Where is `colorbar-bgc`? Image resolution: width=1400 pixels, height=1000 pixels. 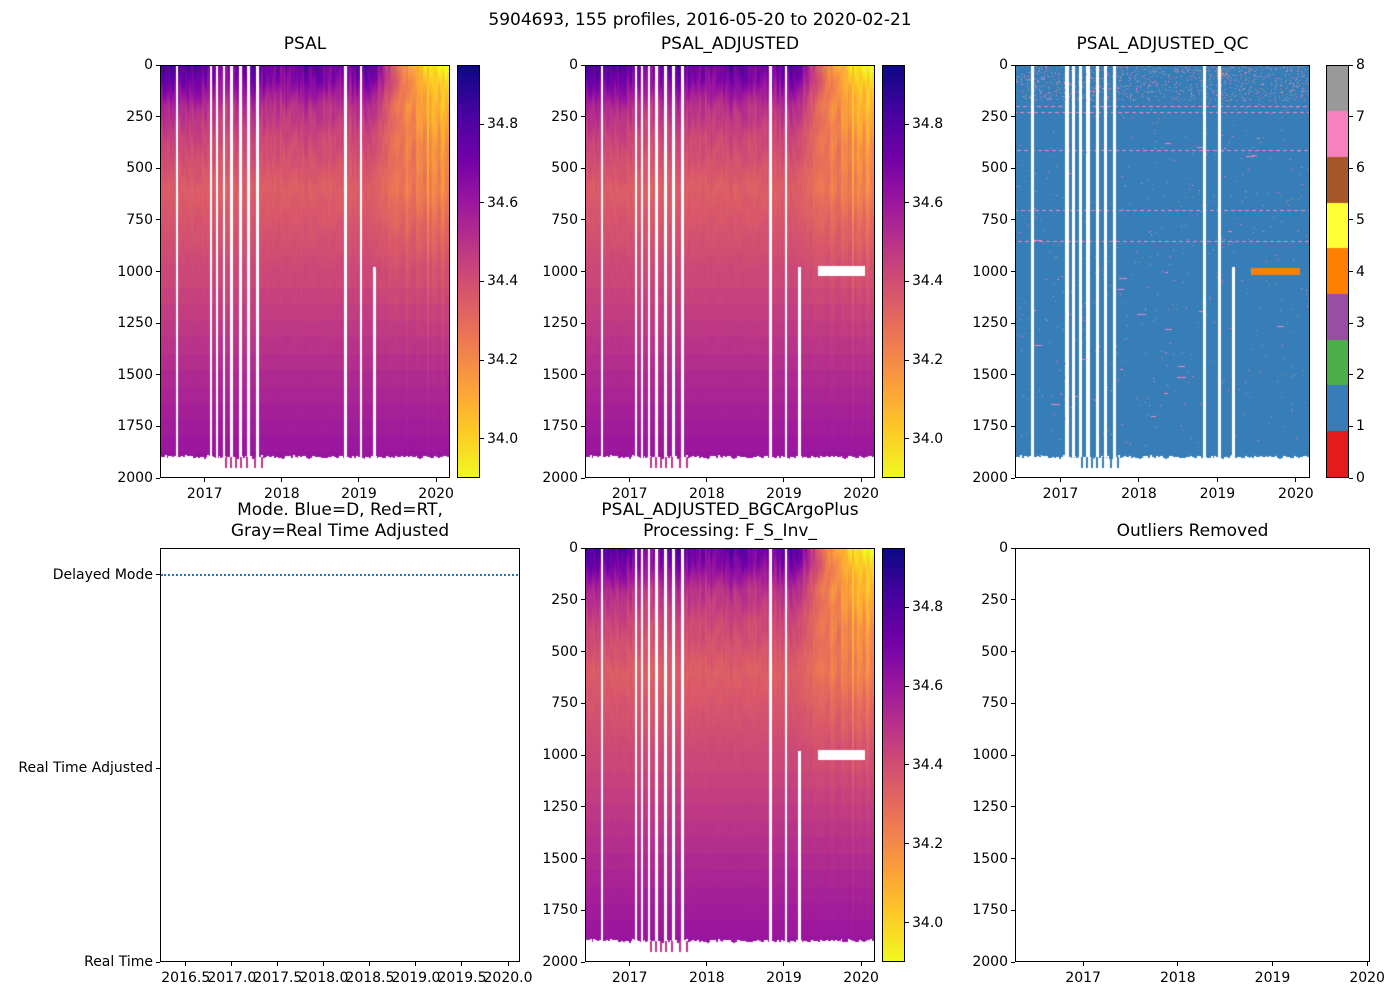
colorbar-bgc is located at coordinates (893, 755).